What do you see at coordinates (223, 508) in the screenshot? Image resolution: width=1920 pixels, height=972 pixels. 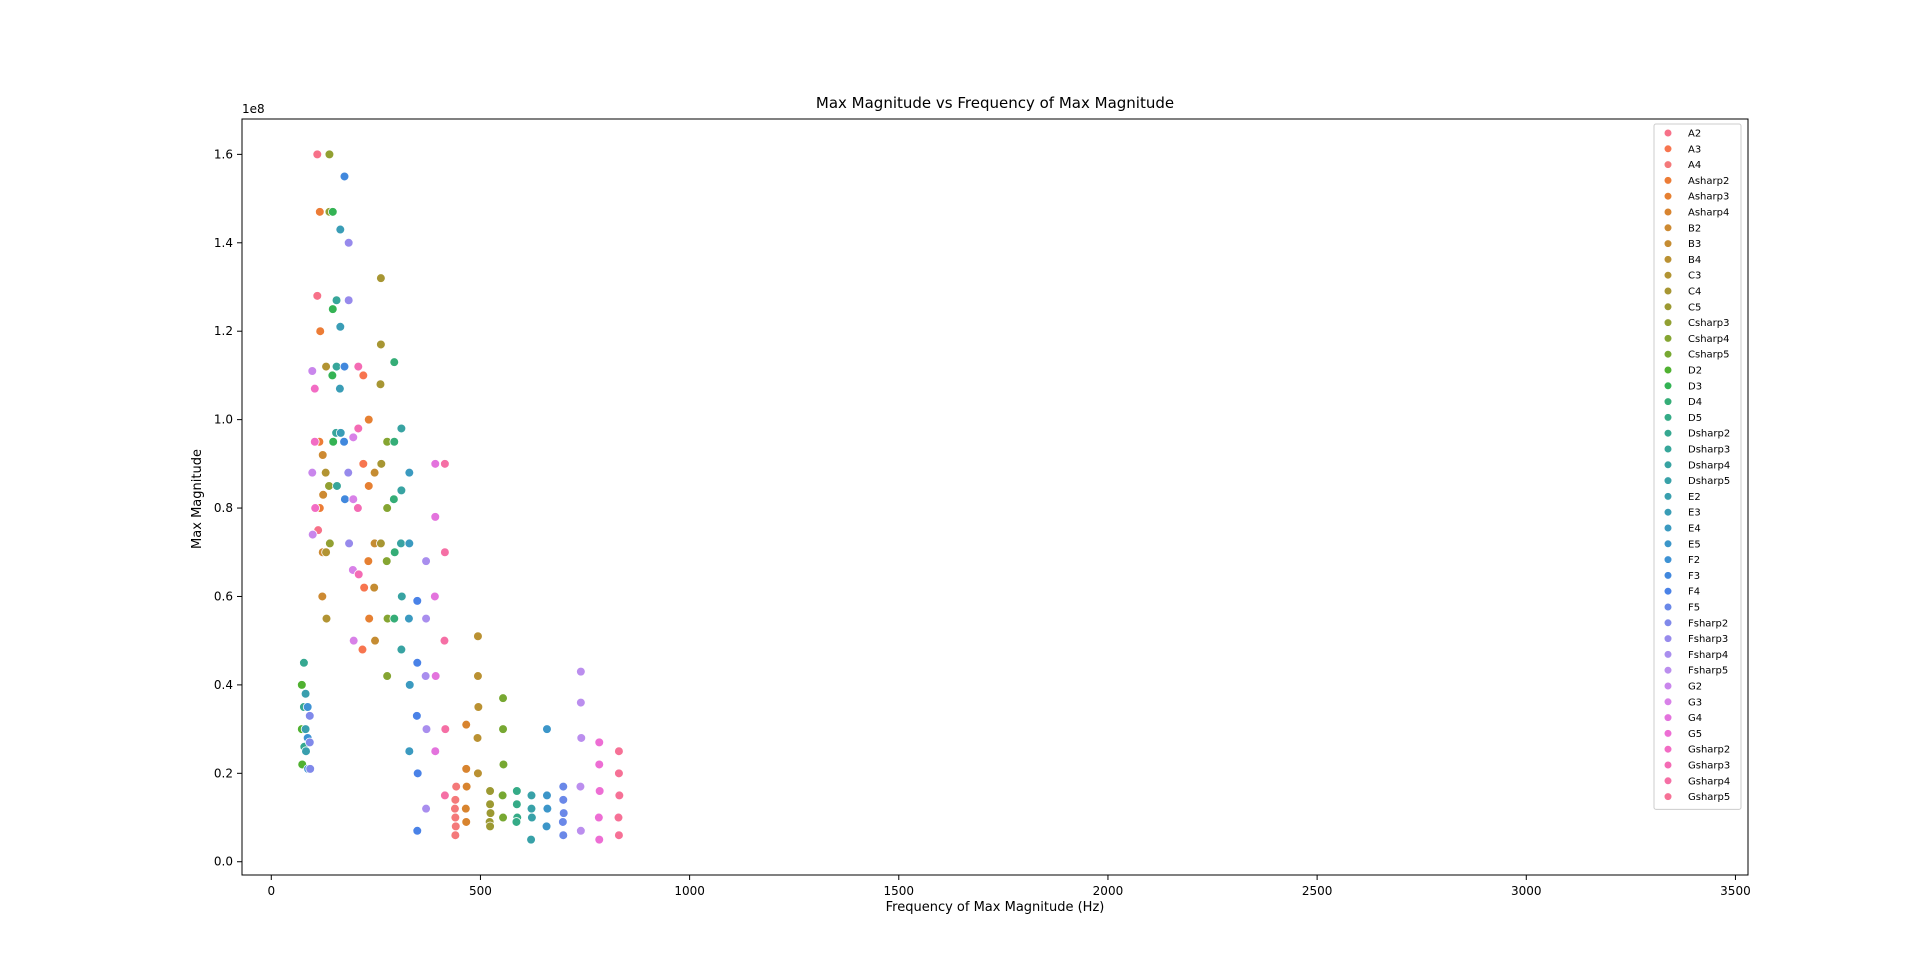 I see `y-tick-label: 0.8` at bounding box center [223, 508].